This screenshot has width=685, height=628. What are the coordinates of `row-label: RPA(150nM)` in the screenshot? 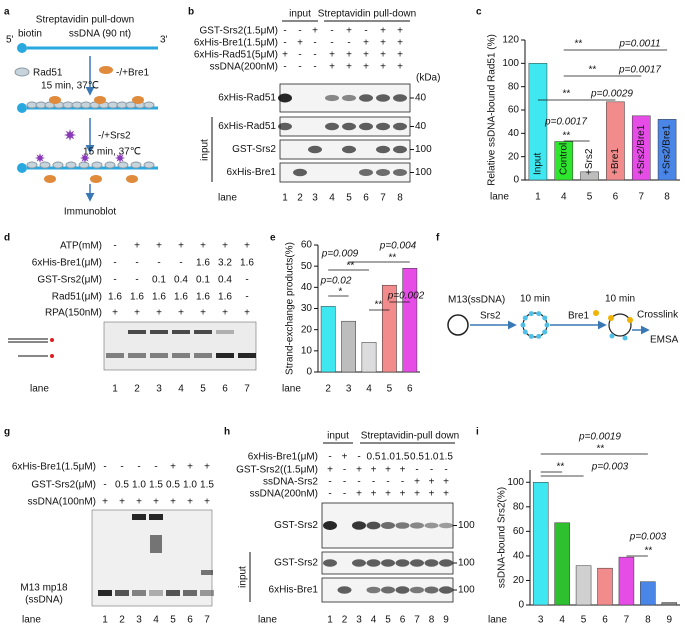 It's located at (73, 313).